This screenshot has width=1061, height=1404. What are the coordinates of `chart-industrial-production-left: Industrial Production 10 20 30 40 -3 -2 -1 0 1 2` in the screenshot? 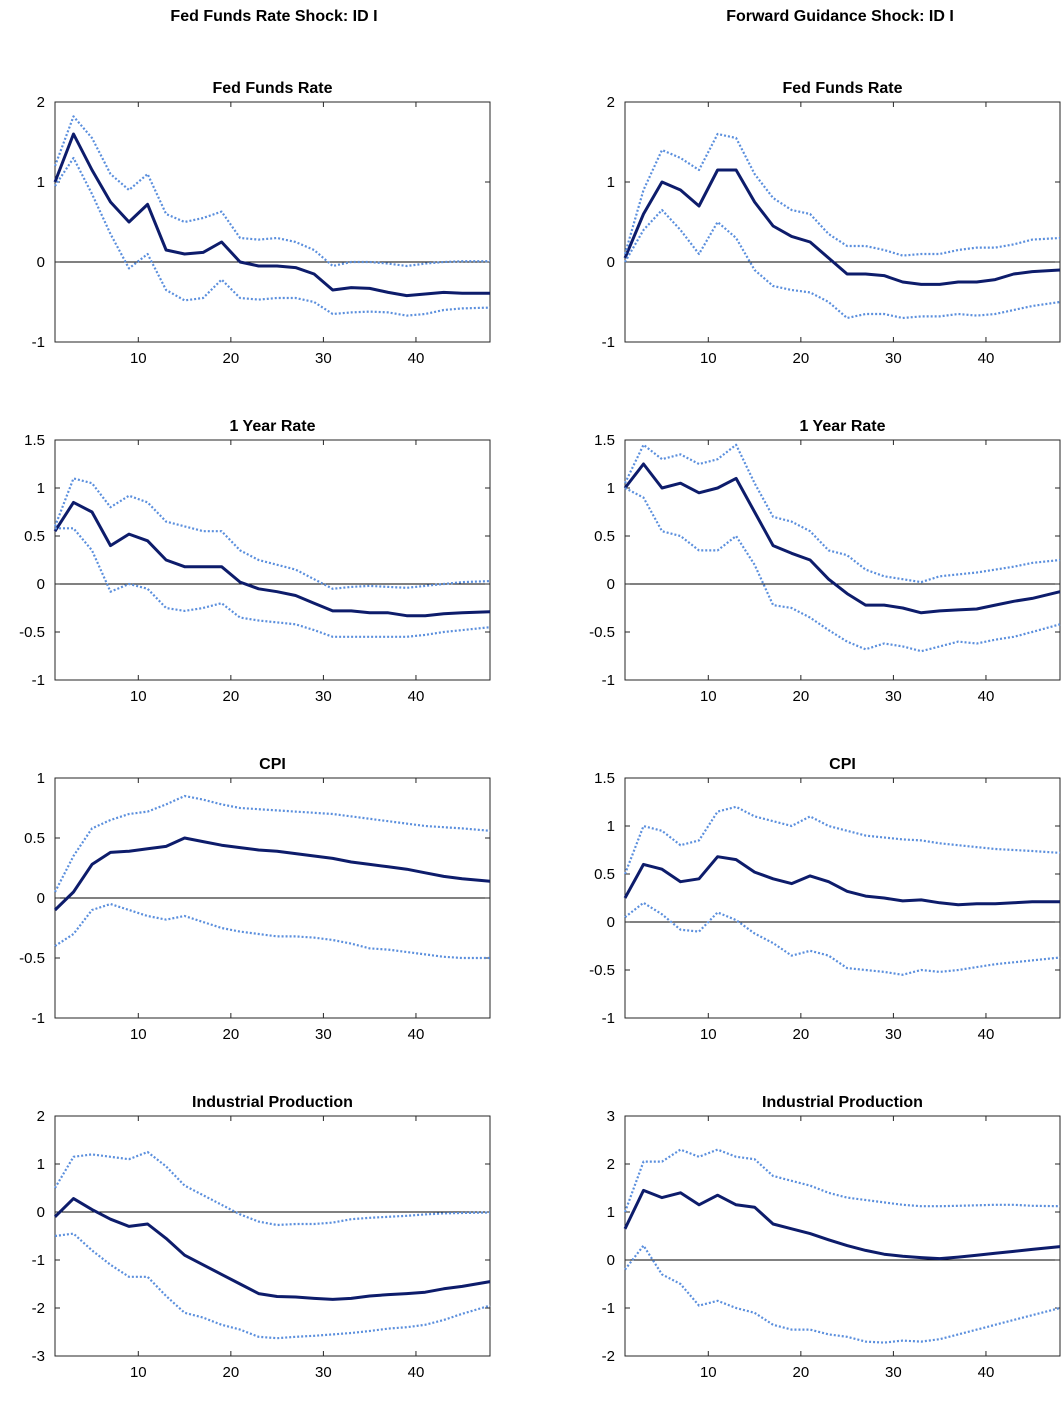 It's located at (261, 1237).